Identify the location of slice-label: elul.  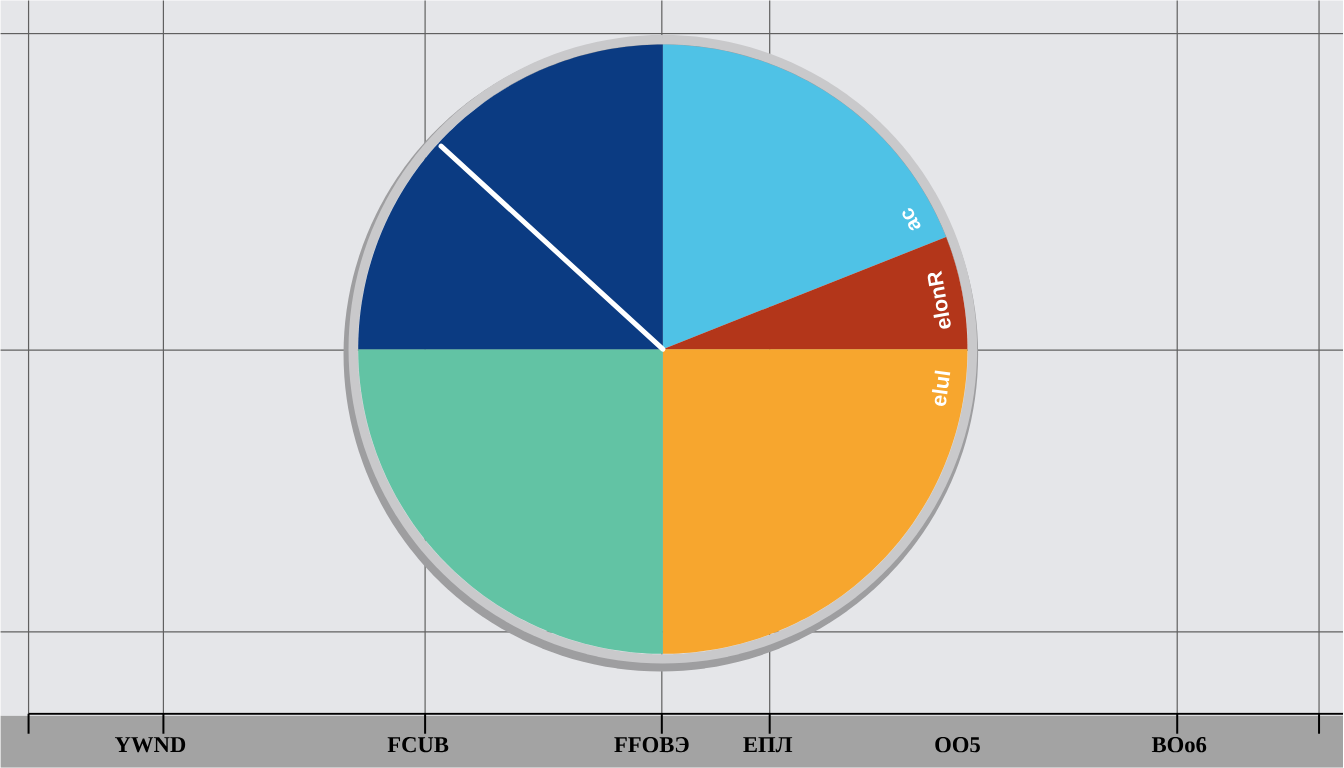
(941, 388).